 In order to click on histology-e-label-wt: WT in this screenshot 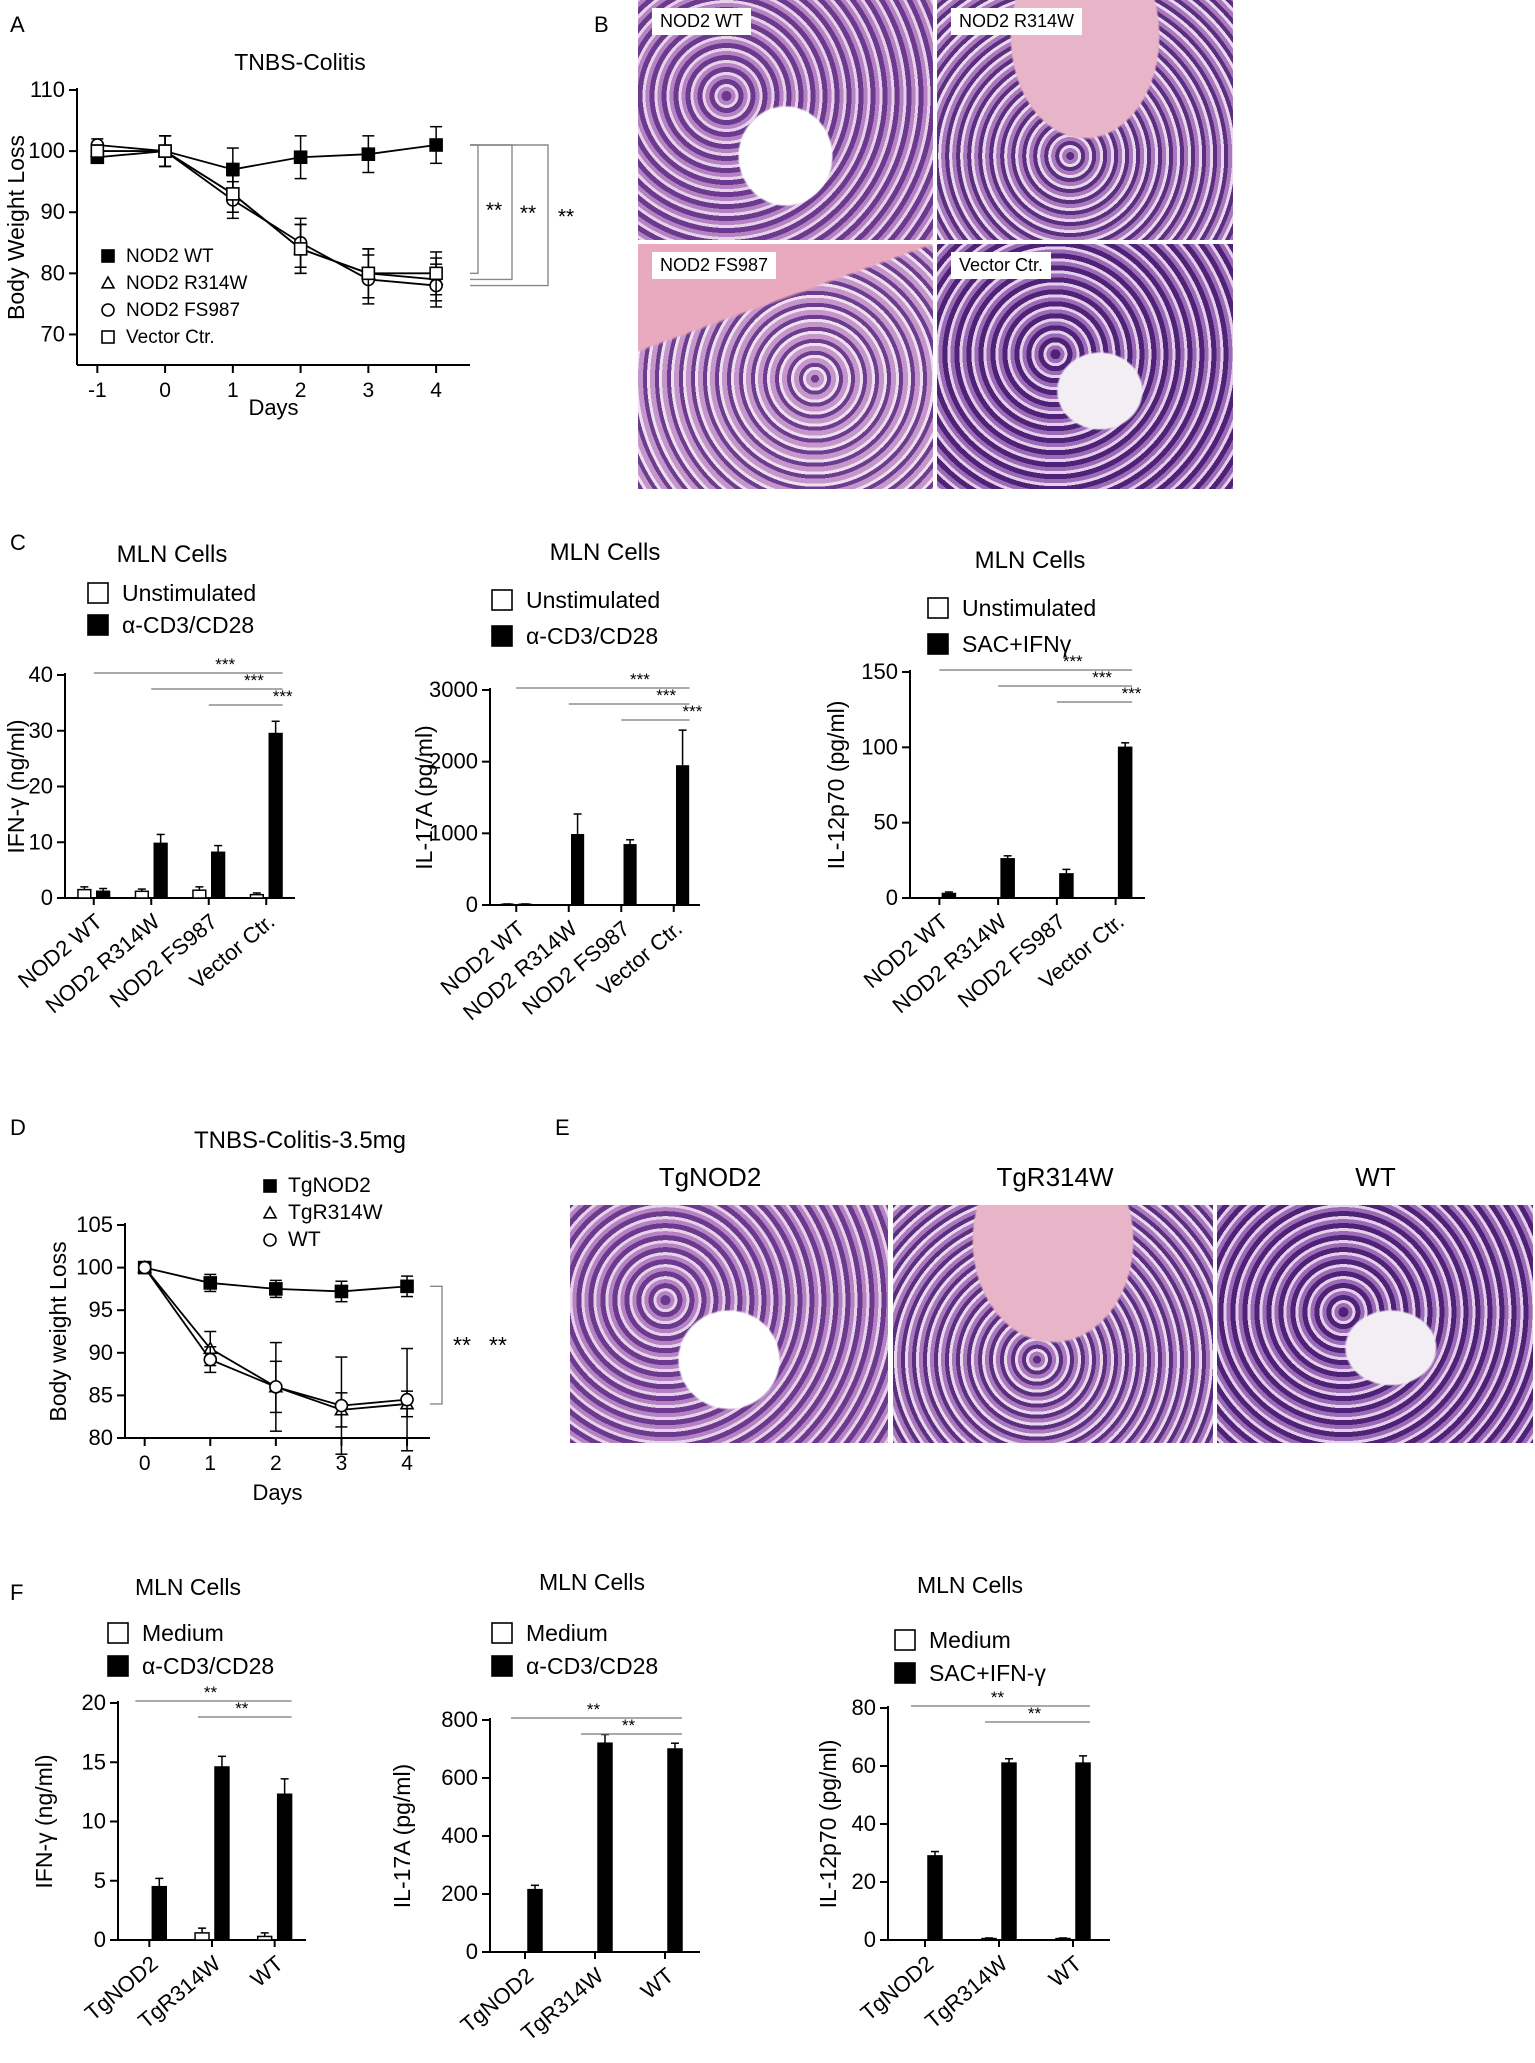, I will do `click(1375, 1177)`.